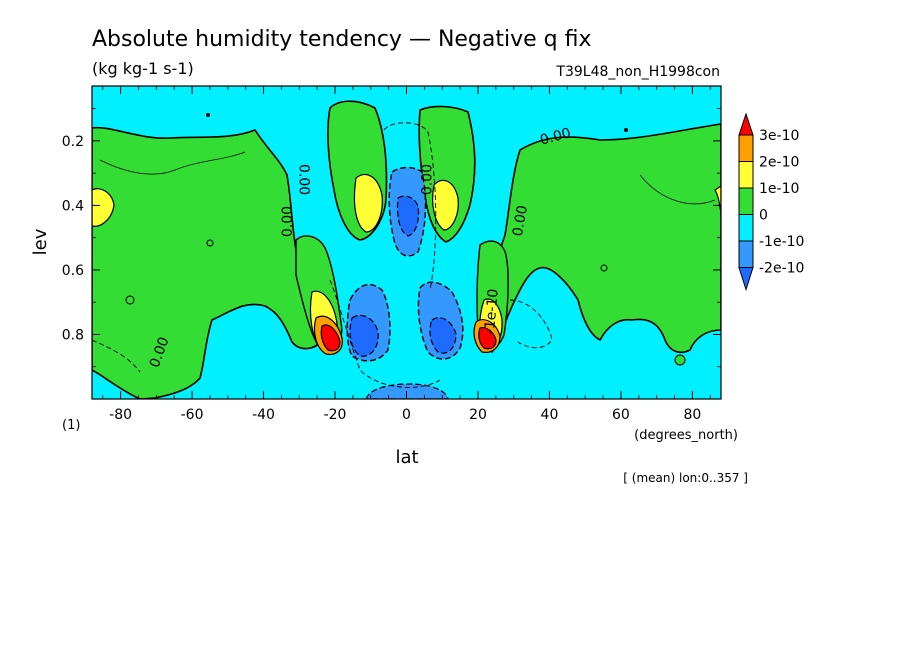 This screenshot has width=904, height=654. I want to click on colorbar-label: 0, so click(763, 216).